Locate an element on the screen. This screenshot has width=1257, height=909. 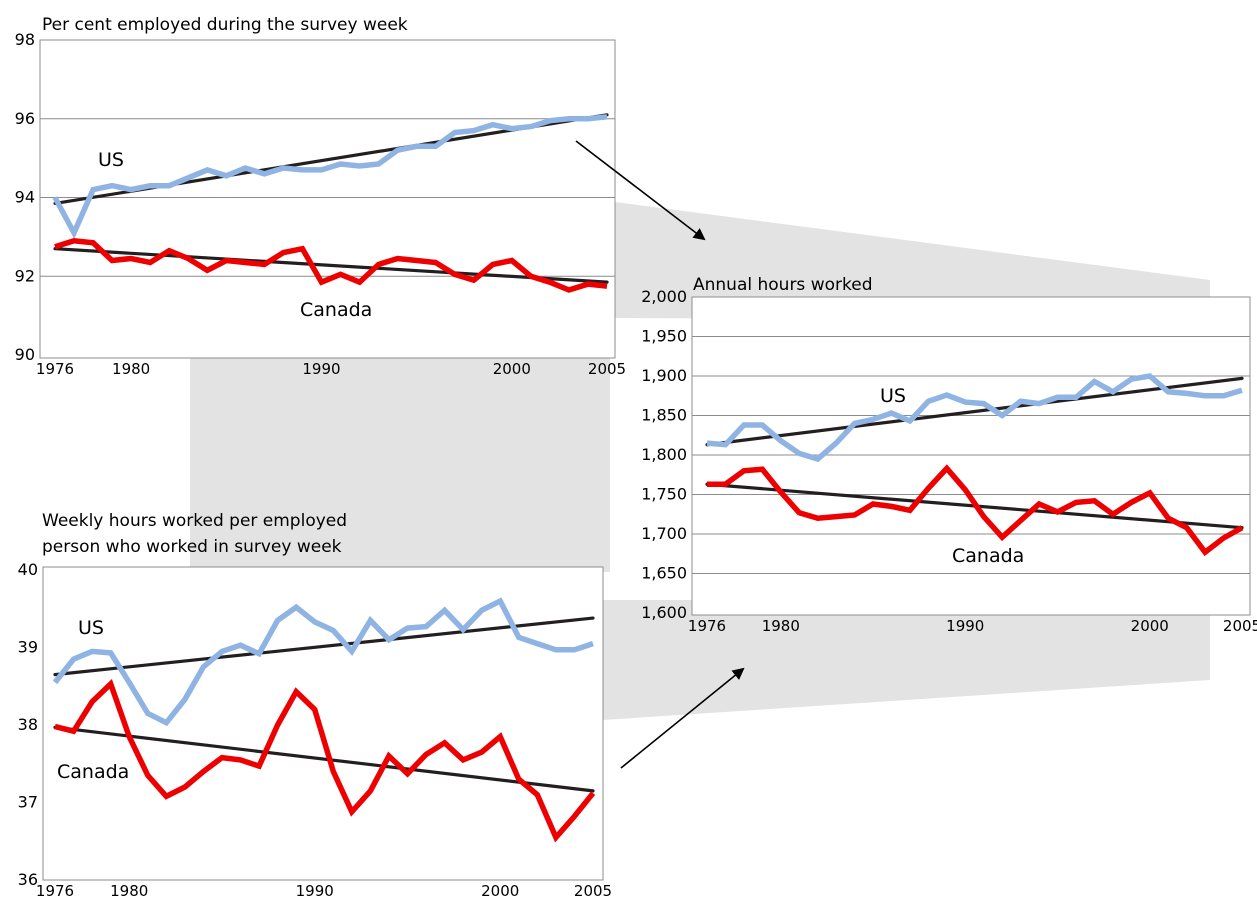
annual-x-tick-label: 2000 is located at coordinates (1150, 626).